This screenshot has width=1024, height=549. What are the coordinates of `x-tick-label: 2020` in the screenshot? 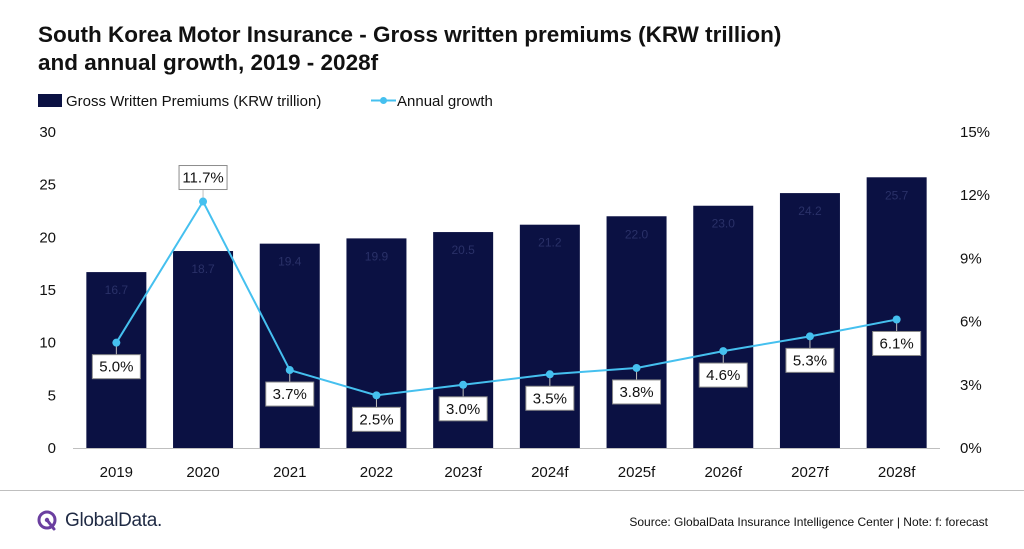 It's located at (202, 472).